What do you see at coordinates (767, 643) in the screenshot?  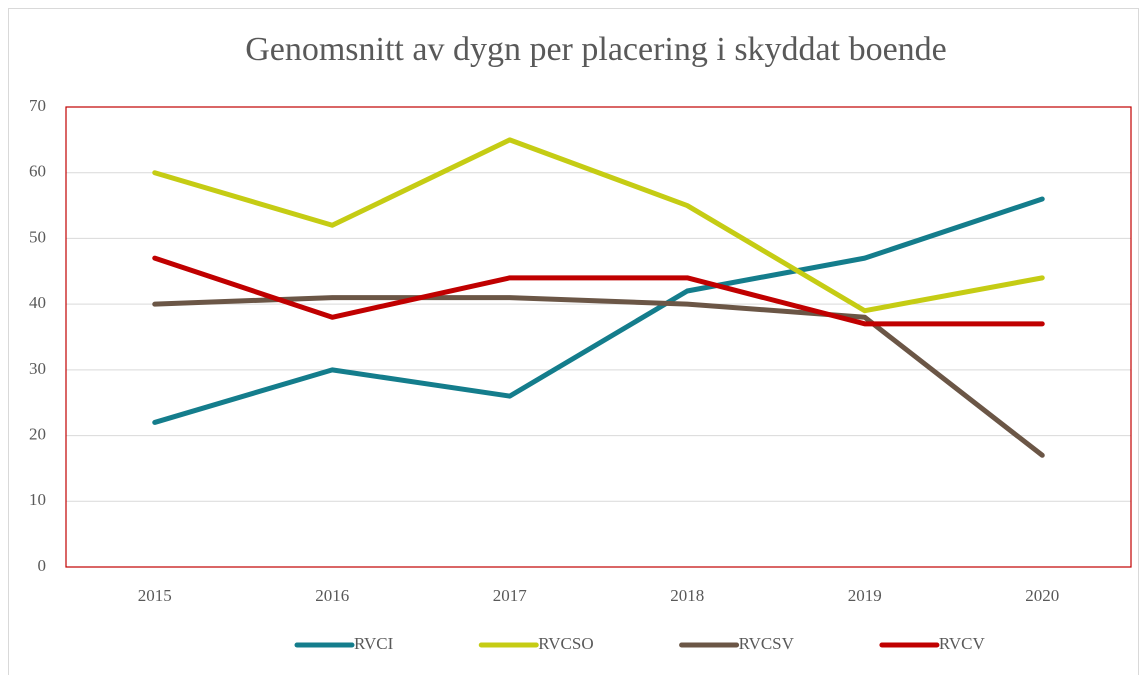 I see `legend-label: RVCSV` at bounding box center [767, 643].